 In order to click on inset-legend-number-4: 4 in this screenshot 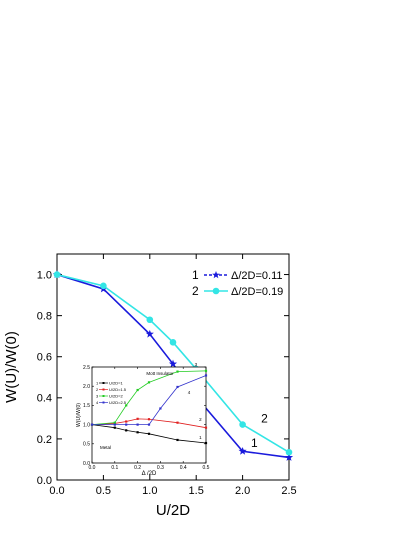, I will do `click(97, 402)`.